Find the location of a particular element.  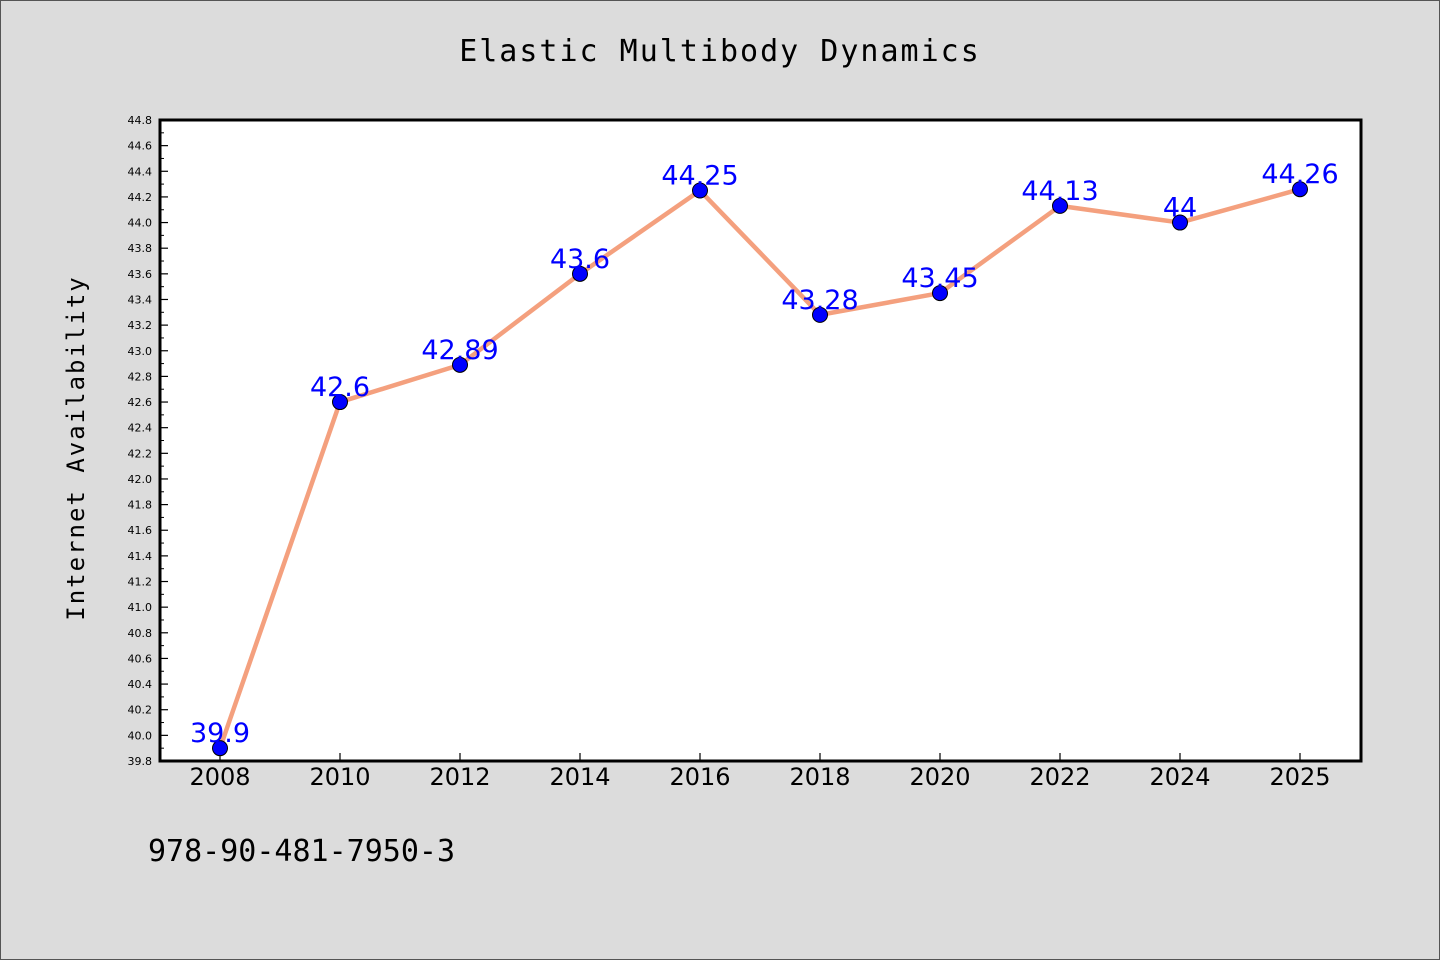

data-label: 44.25 is located at coordinates (699, 176).